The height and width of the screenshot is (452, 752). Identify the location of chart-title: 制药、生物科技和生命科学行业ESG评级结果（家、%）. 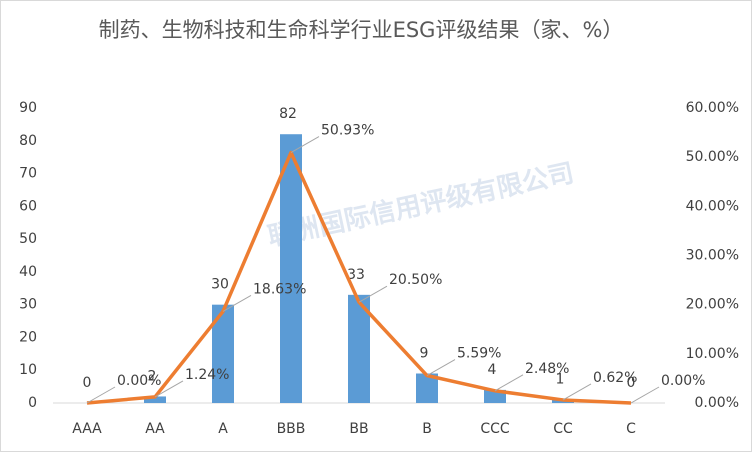
(361, 30).